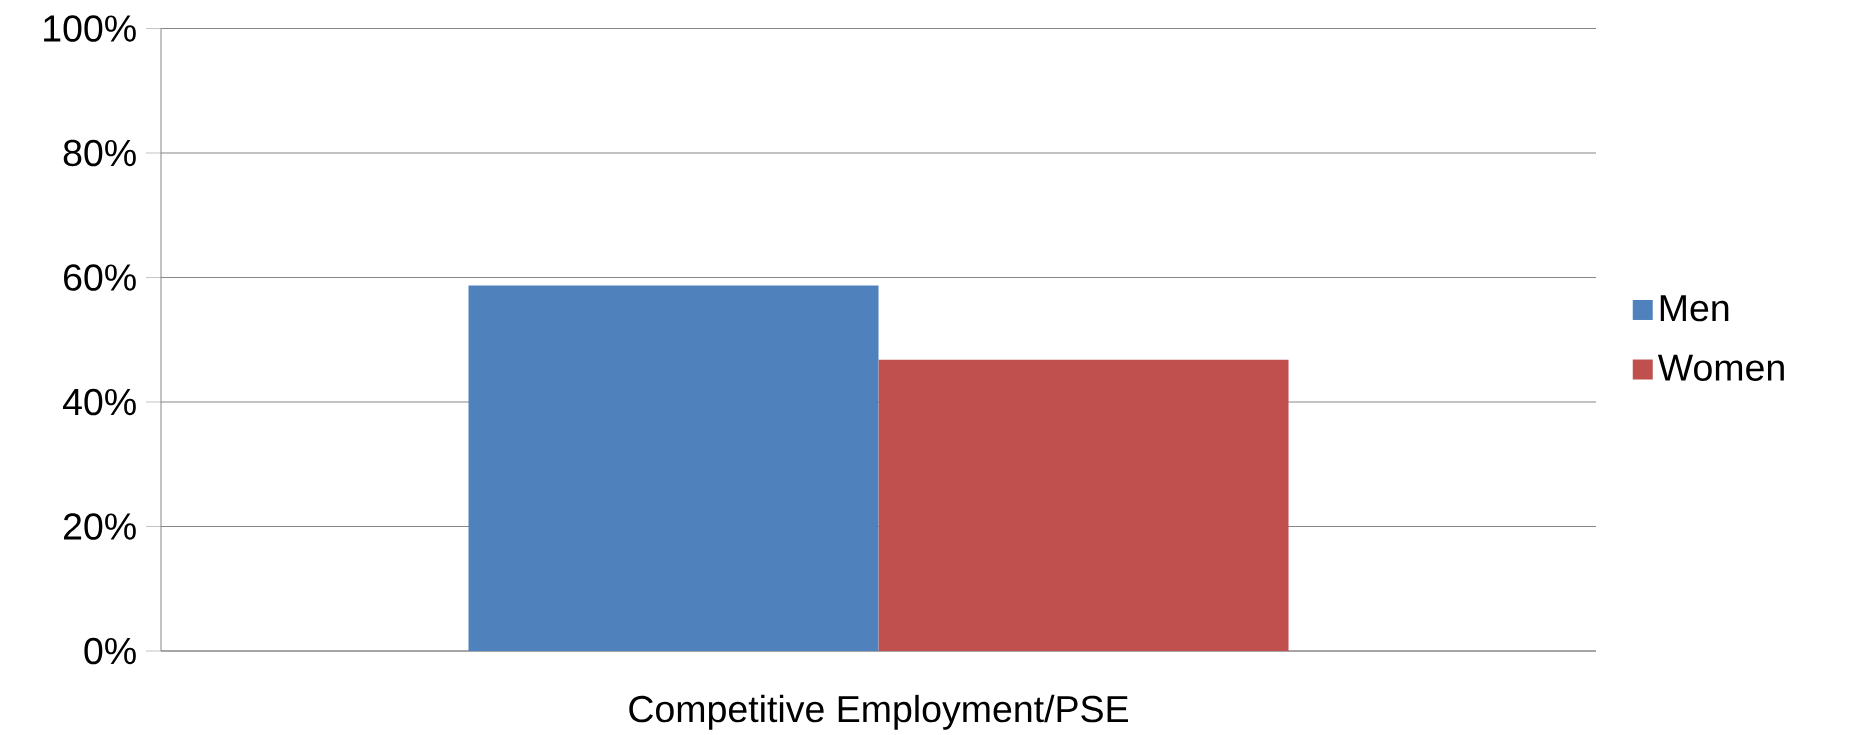 The image size is (1857, 735). I want to click on legend-label: Women, so click(1720, 367).